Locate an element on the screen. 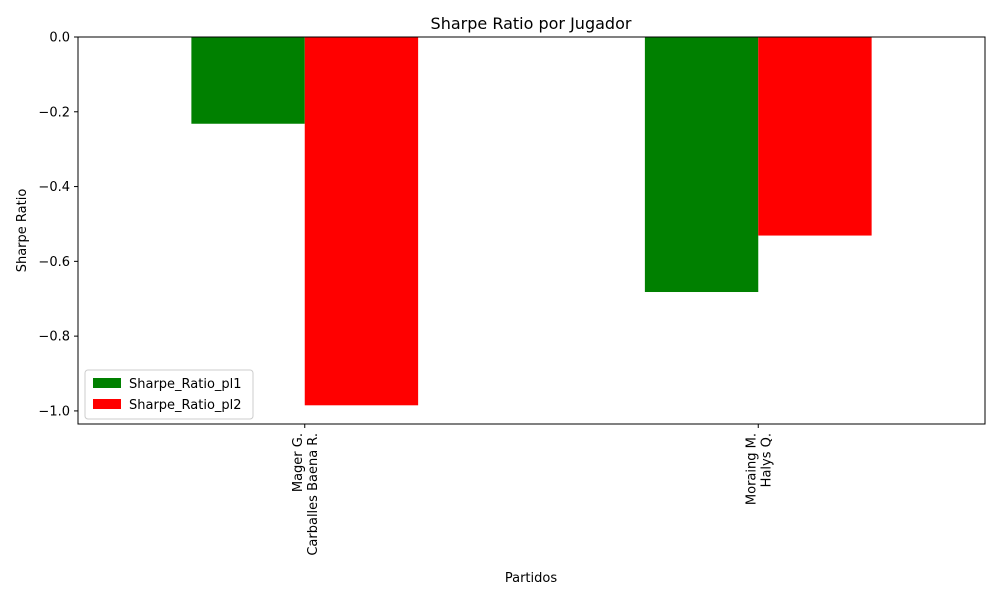 Image resolution: width=1000 pixels, height=600 pixels. legend-box is located at coordinates (169, 394).